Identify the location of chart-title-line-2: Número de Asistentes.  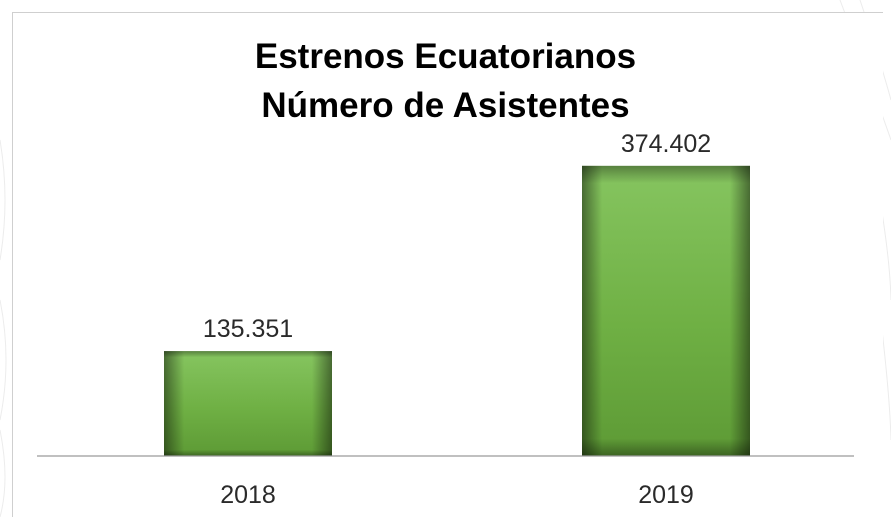
(445, 105).